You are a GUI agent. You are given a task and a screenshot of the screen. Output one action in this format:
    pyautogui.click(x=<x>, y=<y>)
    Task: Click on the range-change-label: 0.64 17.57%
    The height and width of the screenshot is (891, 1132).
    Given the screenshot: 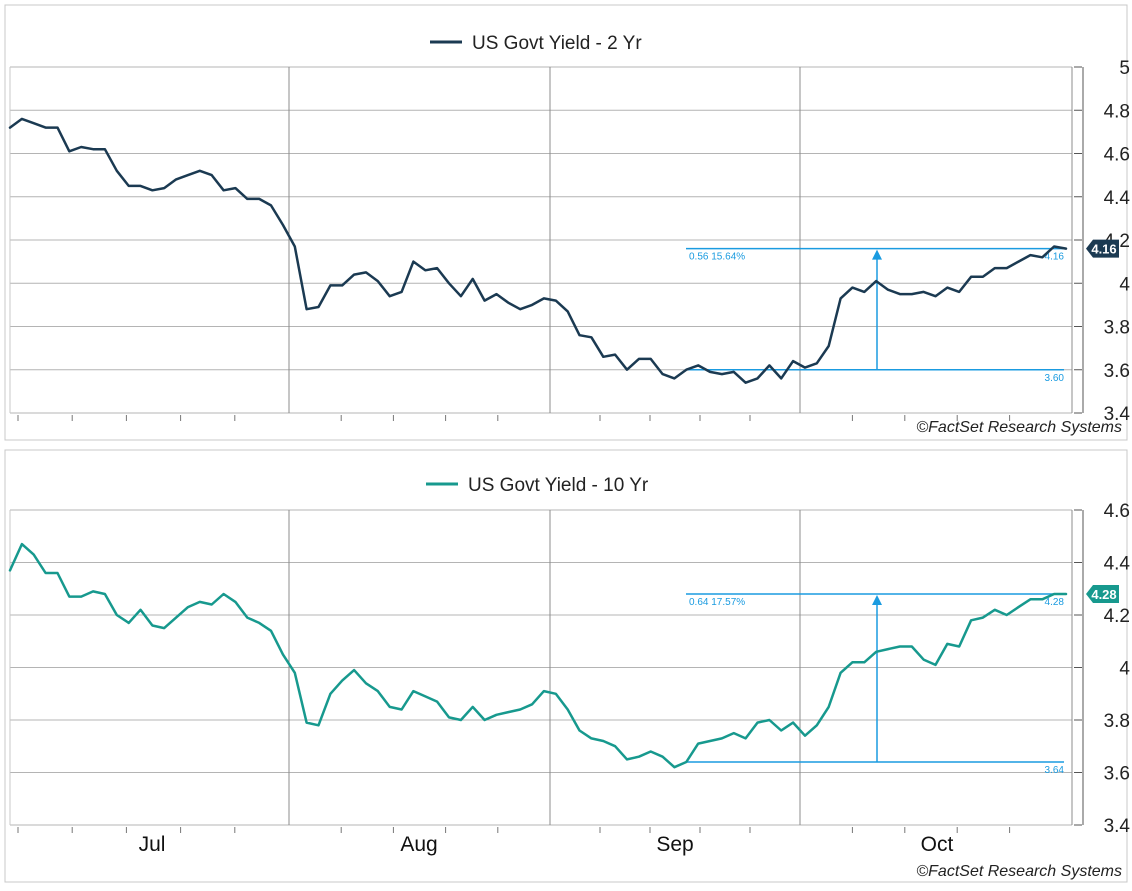 What is the action you would take?
    pyautogui.click(x=717, y=602)
    